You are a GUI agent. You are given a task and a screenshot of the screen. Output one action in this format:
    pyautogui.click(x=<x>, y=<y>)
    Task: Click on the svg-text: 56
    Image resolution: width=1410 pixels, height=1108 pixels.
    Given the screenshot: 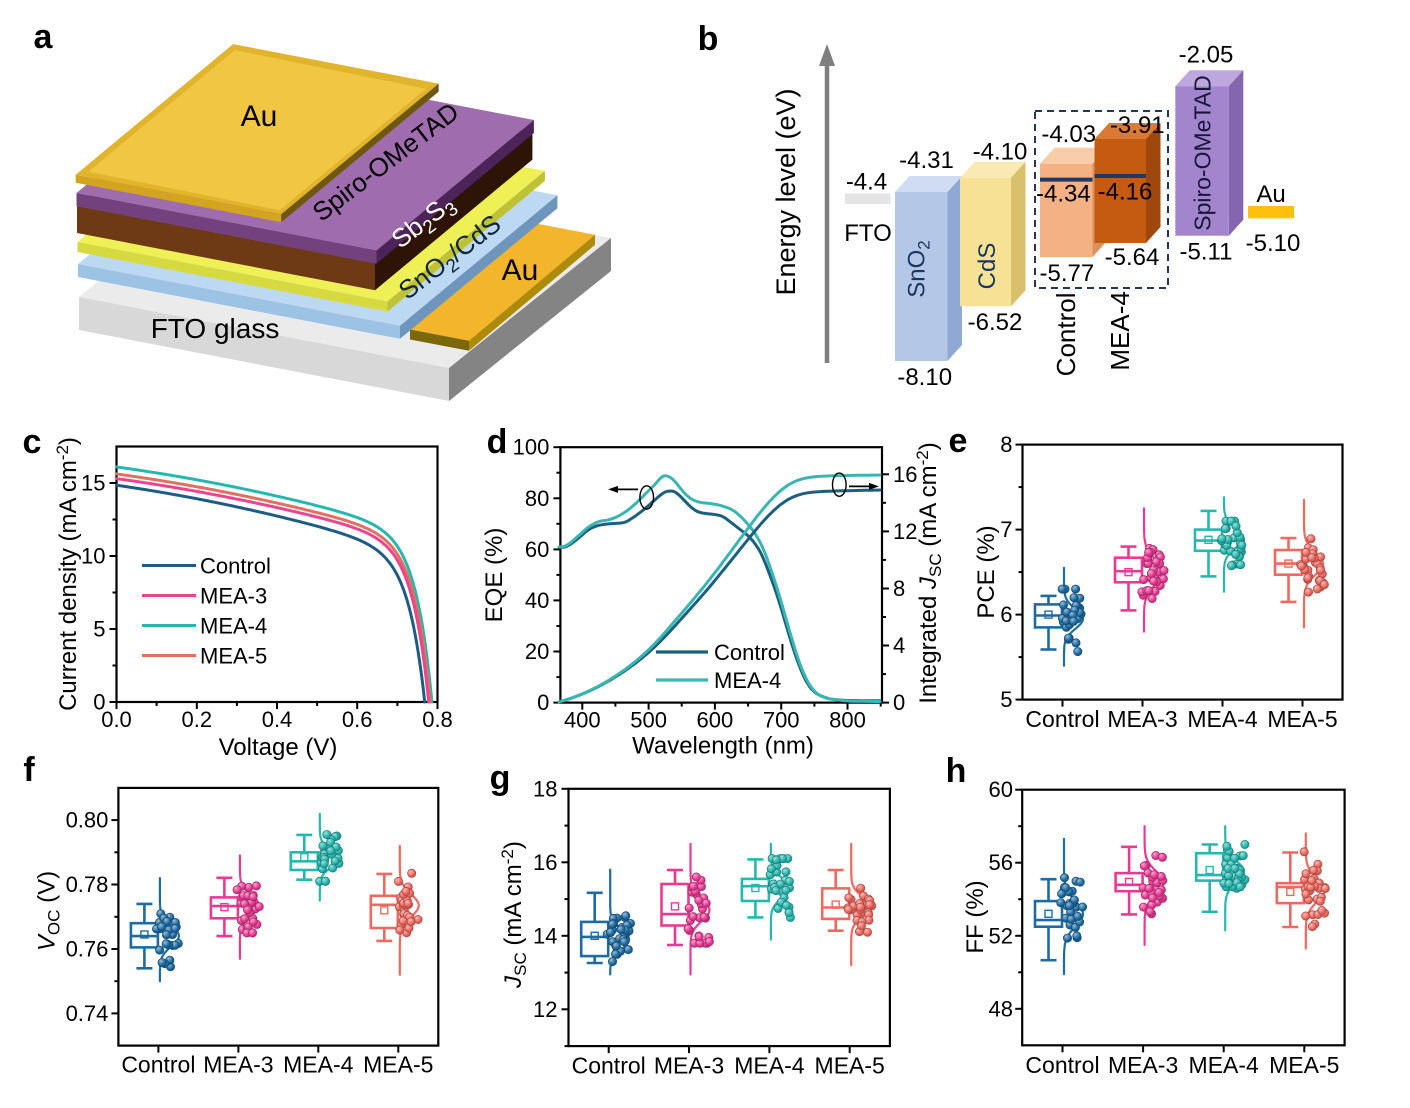 What is the action you would take?
    pyautogui.click(x=1001, y=862)
    